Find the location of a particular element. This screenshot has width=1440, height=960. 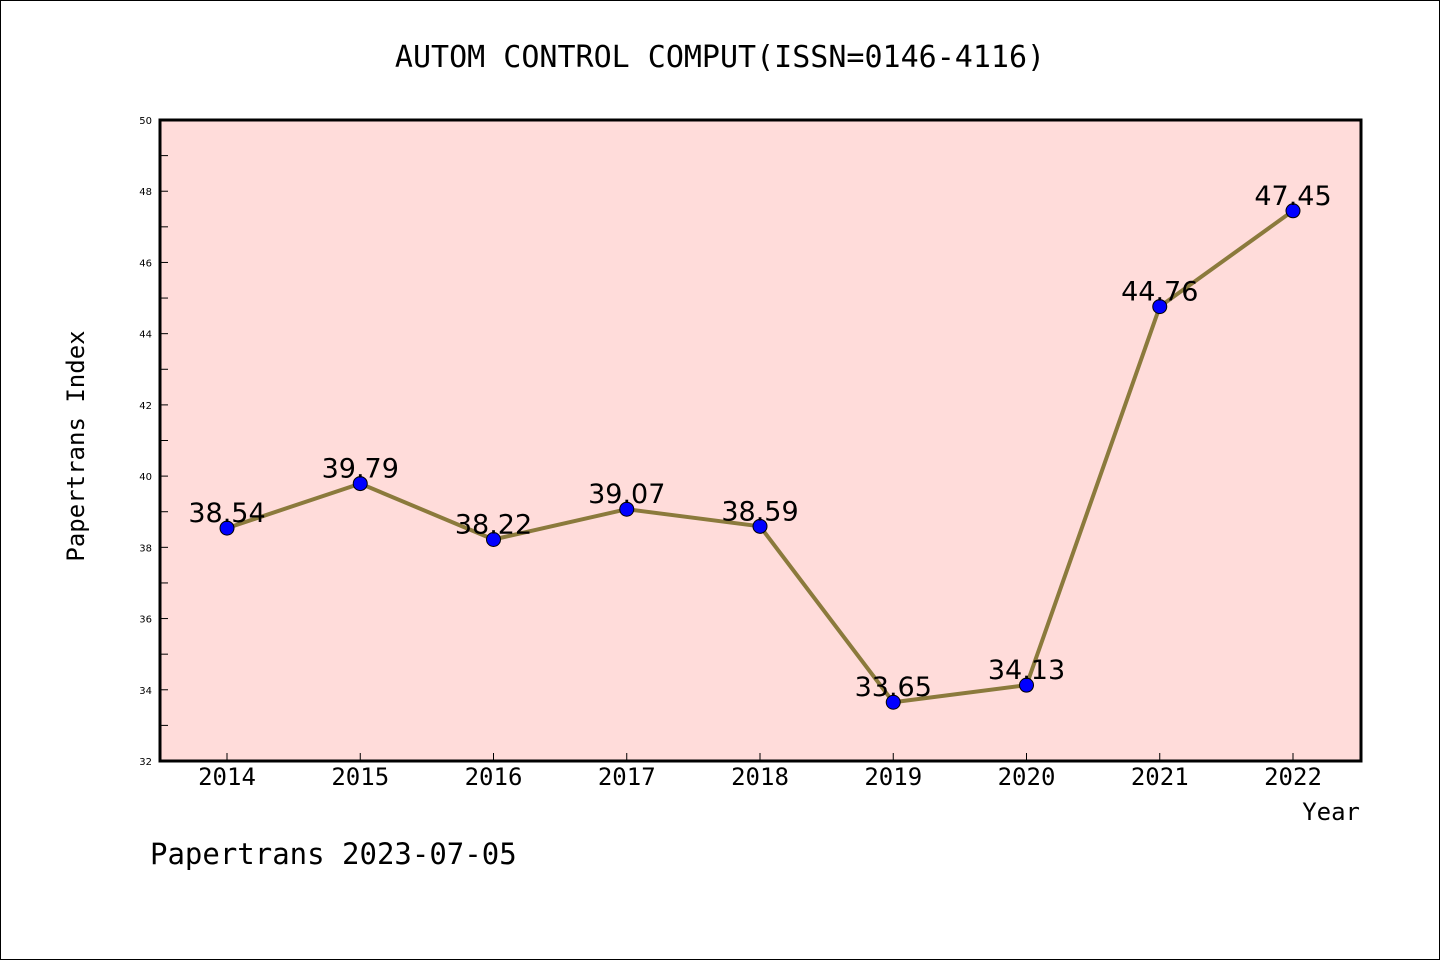

data-label: 44.76 is located at coordinates (1159, 292).